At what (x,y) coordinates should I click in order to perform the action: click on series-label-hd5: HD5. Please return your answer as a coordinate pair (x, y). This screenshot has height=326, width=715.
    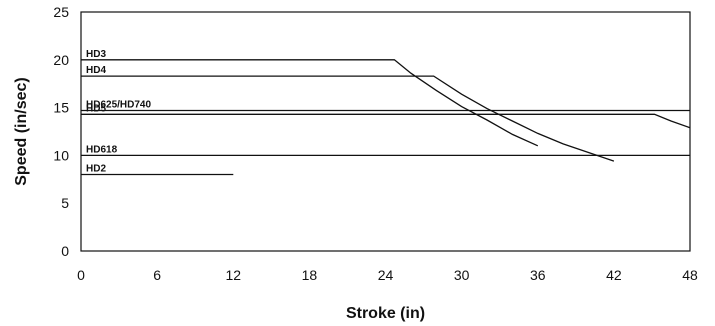
    Looking at the image, I should click on (96, 108).